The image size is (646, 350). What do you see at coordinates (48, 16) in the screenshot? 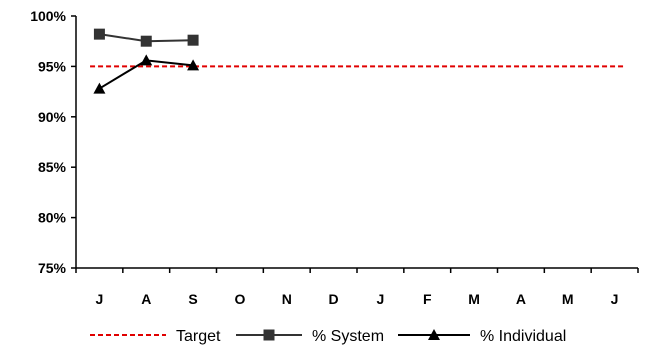
I see `y-tick-label: 100%` at bounding box center [48, 16].